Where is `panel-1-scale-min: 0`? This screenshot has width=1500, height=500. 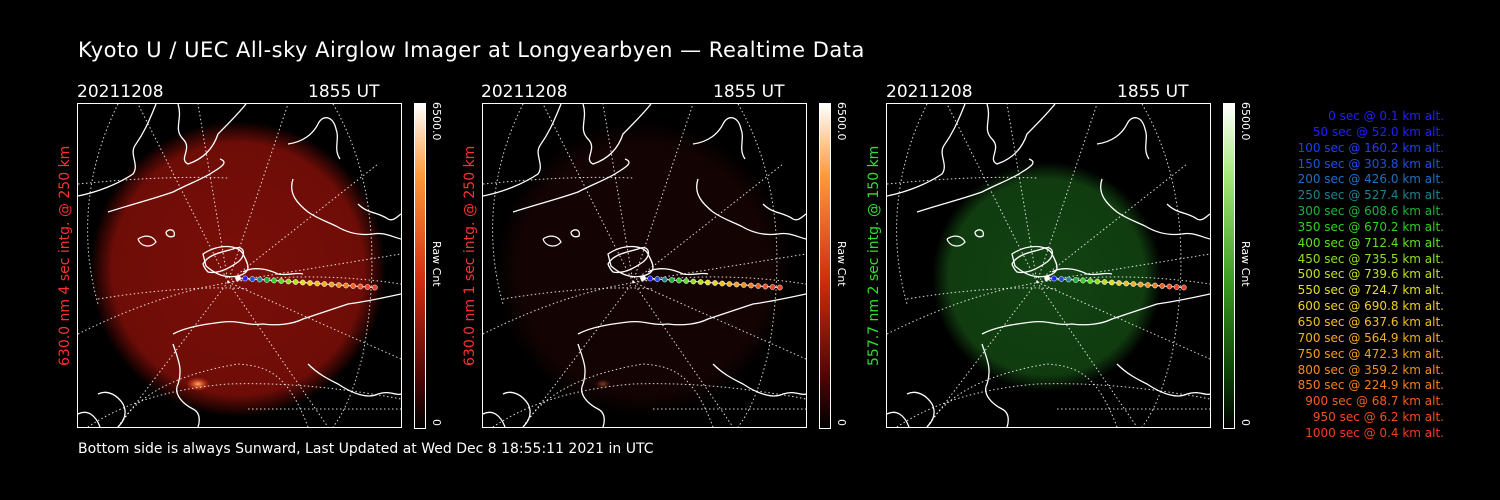 panel-1-scale-min: 0 is located at coordinates (436, 422).